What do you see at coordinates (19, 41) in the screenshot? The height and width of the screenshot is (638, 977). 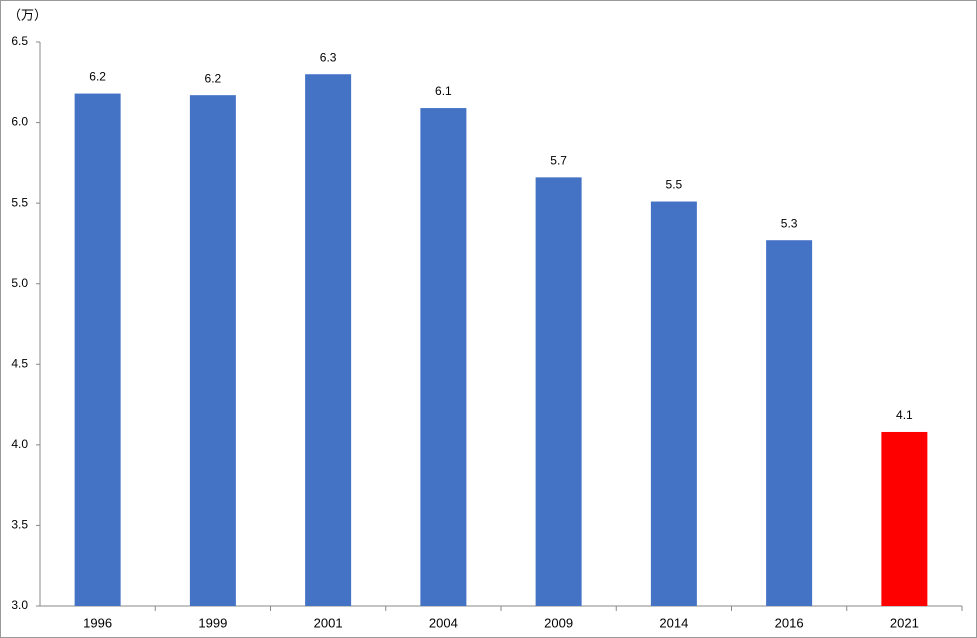 I see `y-tick-label: 6.5` at bounding box center [19, 41].